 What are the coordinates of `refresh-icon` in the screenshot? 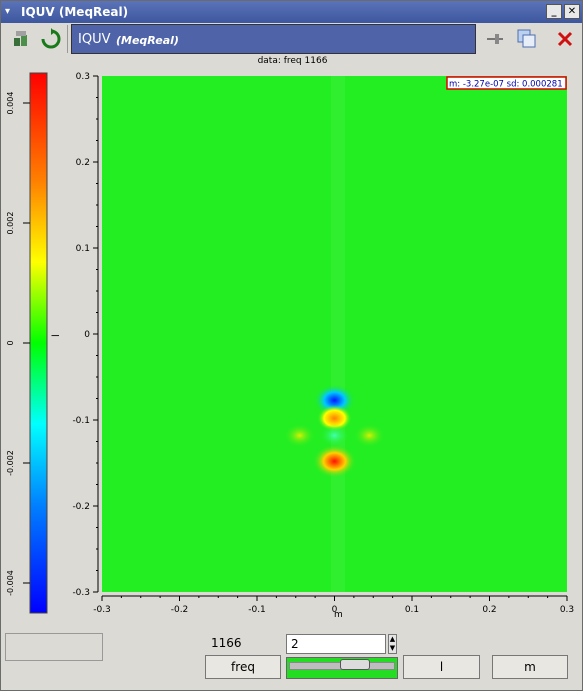 It's located at (51, 38).